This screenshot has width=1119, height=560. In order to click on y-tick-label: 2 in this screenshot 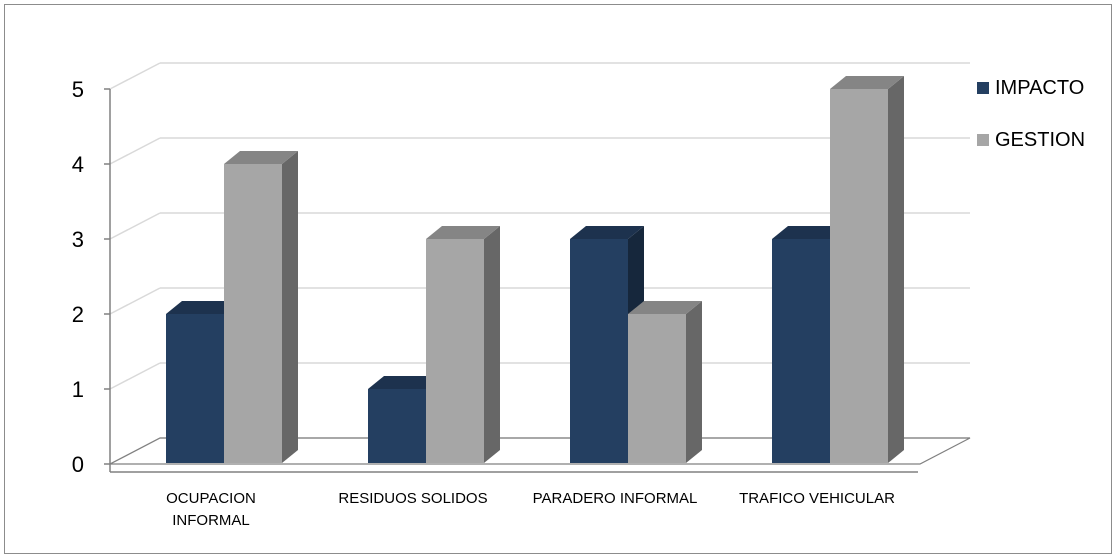, I will do `click(78, 314)`.